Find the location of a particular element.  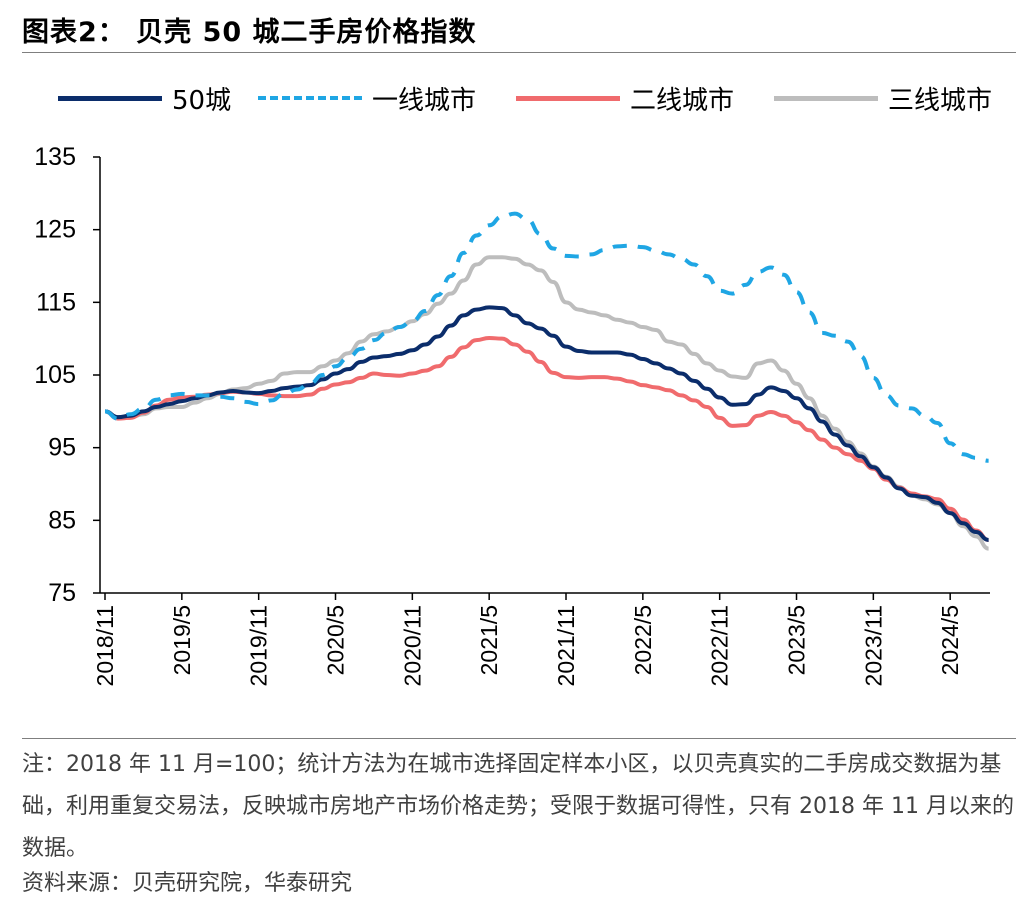

x-tick-label: 2024/5 is located at coordinates (950, 640).